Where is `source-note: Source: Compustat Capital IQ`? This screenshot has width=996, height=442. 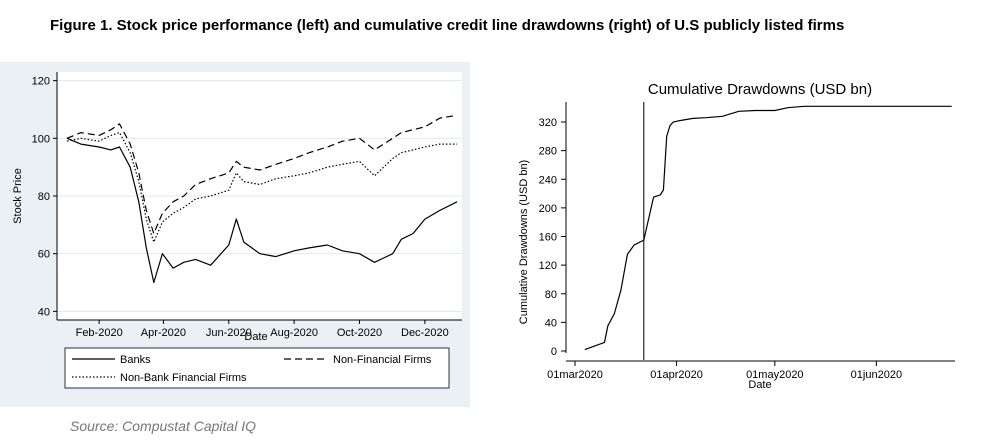 source-note: Source: Compustat Capital IQ is located at coordinates (163, 426).